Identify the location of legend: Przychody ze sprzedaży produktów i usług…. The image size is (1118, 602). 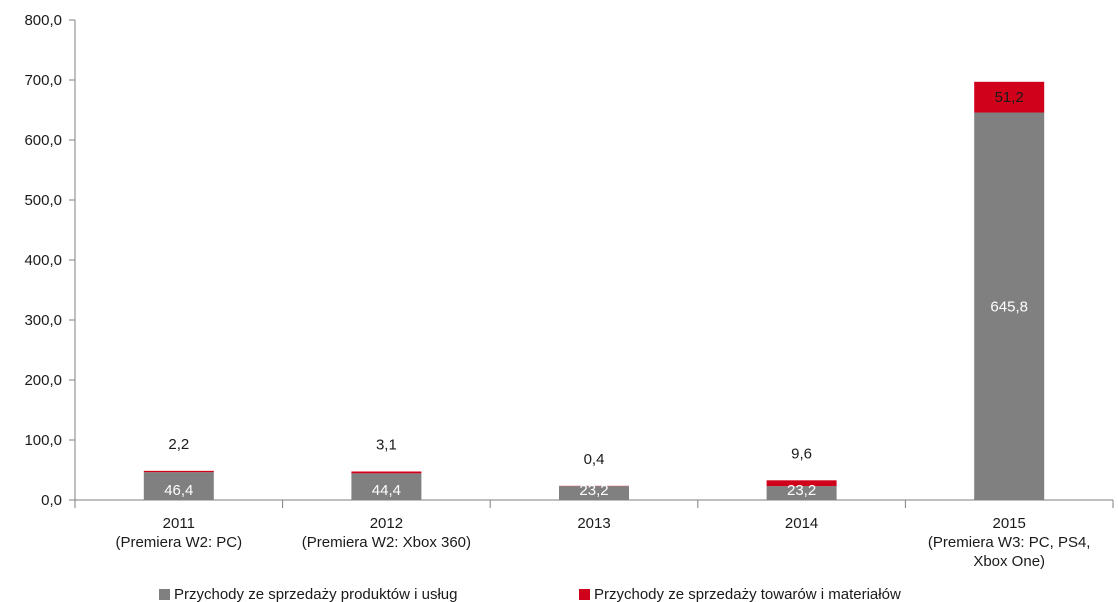
(530, 594).